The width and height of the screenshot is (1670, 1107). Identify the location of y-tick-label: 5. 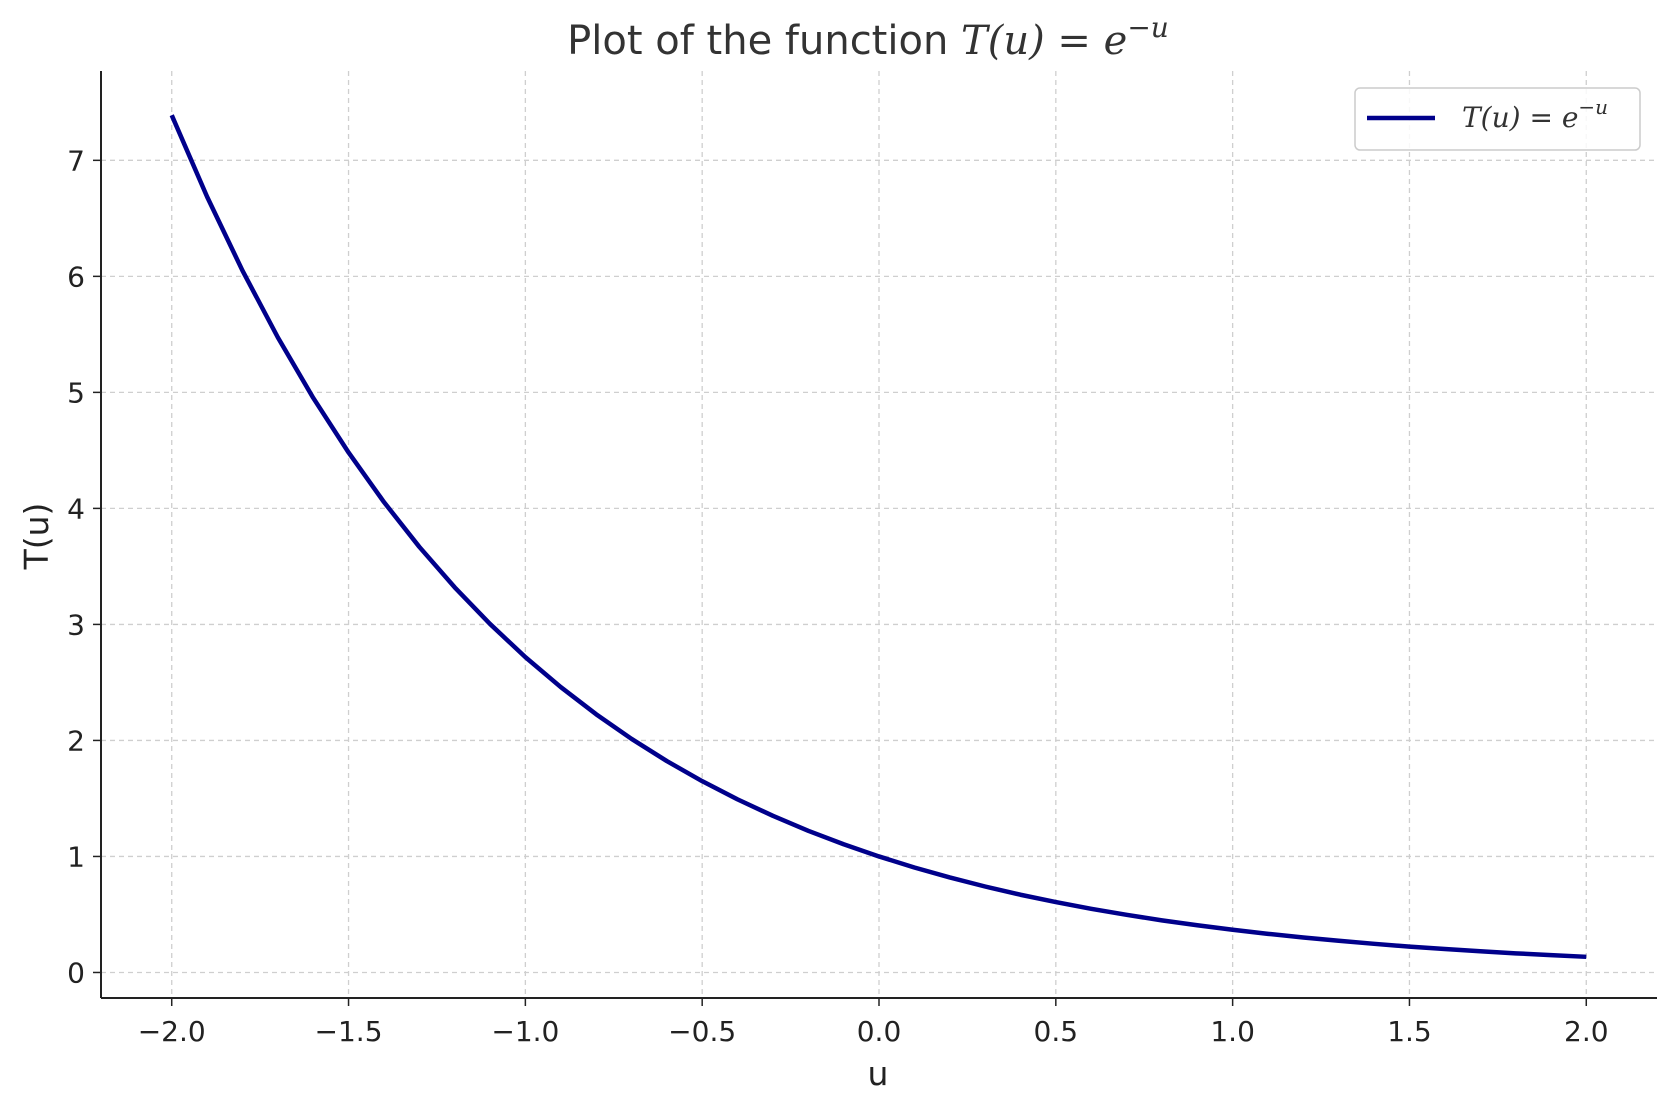
(76, 392).